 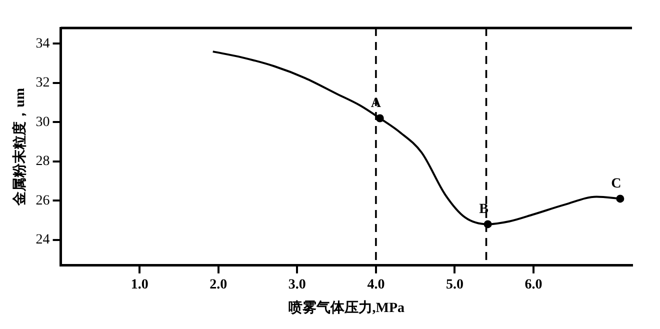 What do you see at coordinates (43, 122) in the screenshot?
I see `y-tick-label: 30` at bounding box center [43, 122].